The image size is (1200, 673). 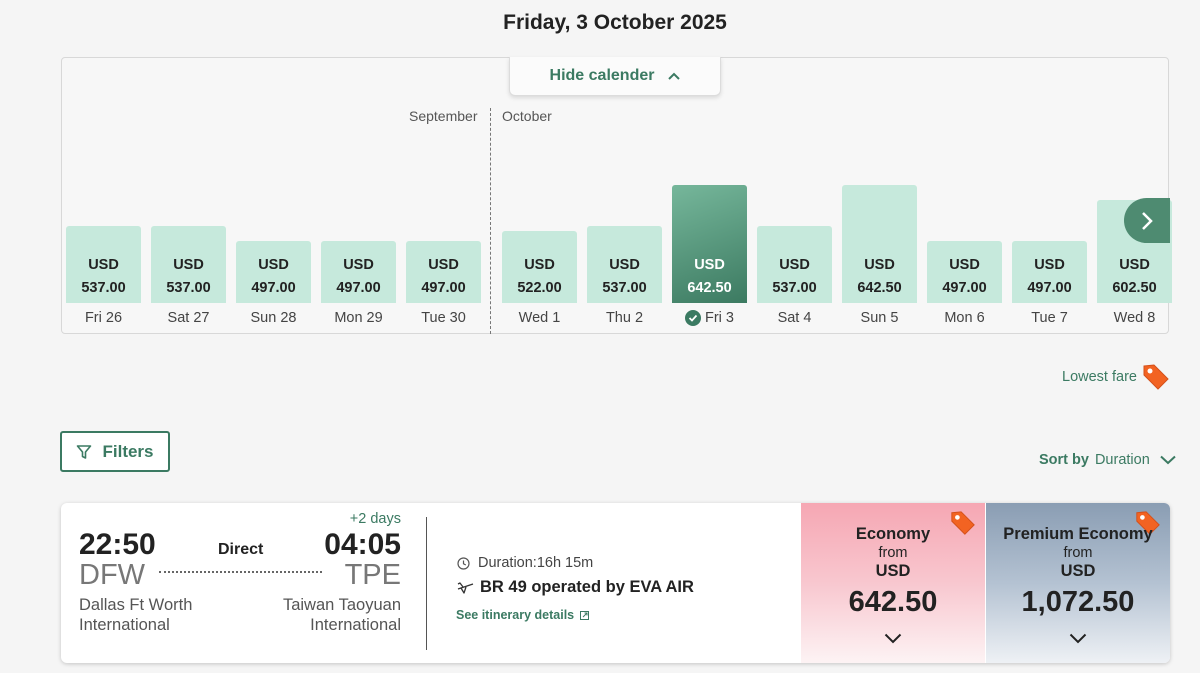 What do you see at coordinates (615, 22) in the screenshot?
I see `page-title: Friday, 3 October 2025` at bounding box center [615, 22].